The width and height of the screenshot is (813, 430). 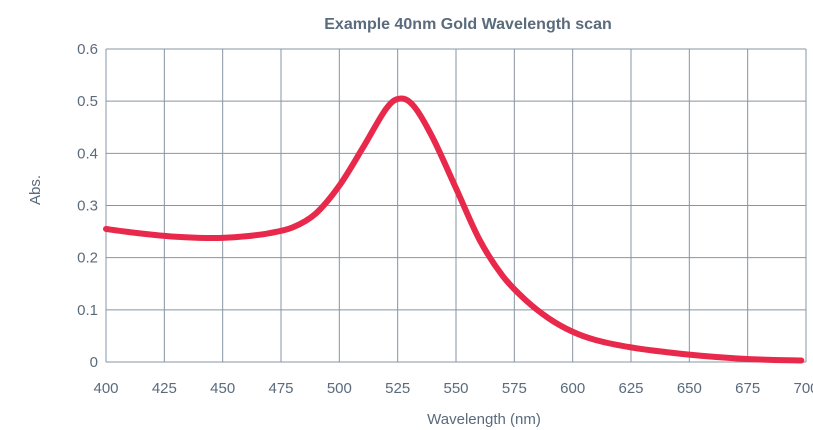 I want to click on y-tick-label: 0.4, so click(x=87, y=153).